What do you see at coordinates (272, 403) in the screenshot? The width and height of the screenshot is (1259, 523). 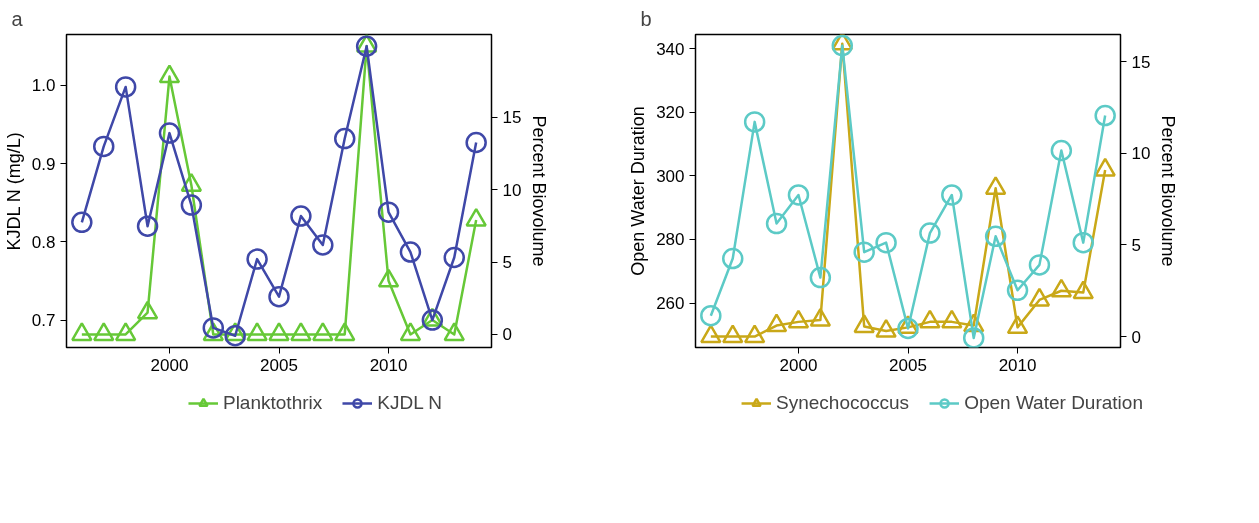 I see `legend-label: Planktothrix` at bounding box center [272, 403].